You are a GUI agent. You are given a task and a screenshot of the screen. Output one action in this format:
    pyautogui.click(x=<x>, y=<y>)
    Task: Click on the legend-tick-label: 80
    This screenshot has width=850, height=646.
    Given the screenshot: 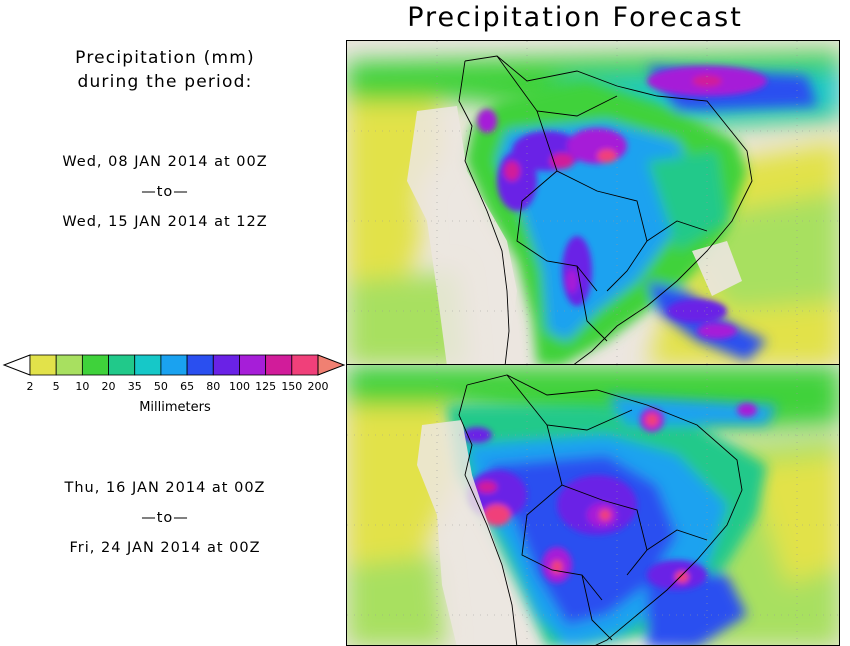 What is the action you would take?
    pyautogui.click(x=213, y=386)
    